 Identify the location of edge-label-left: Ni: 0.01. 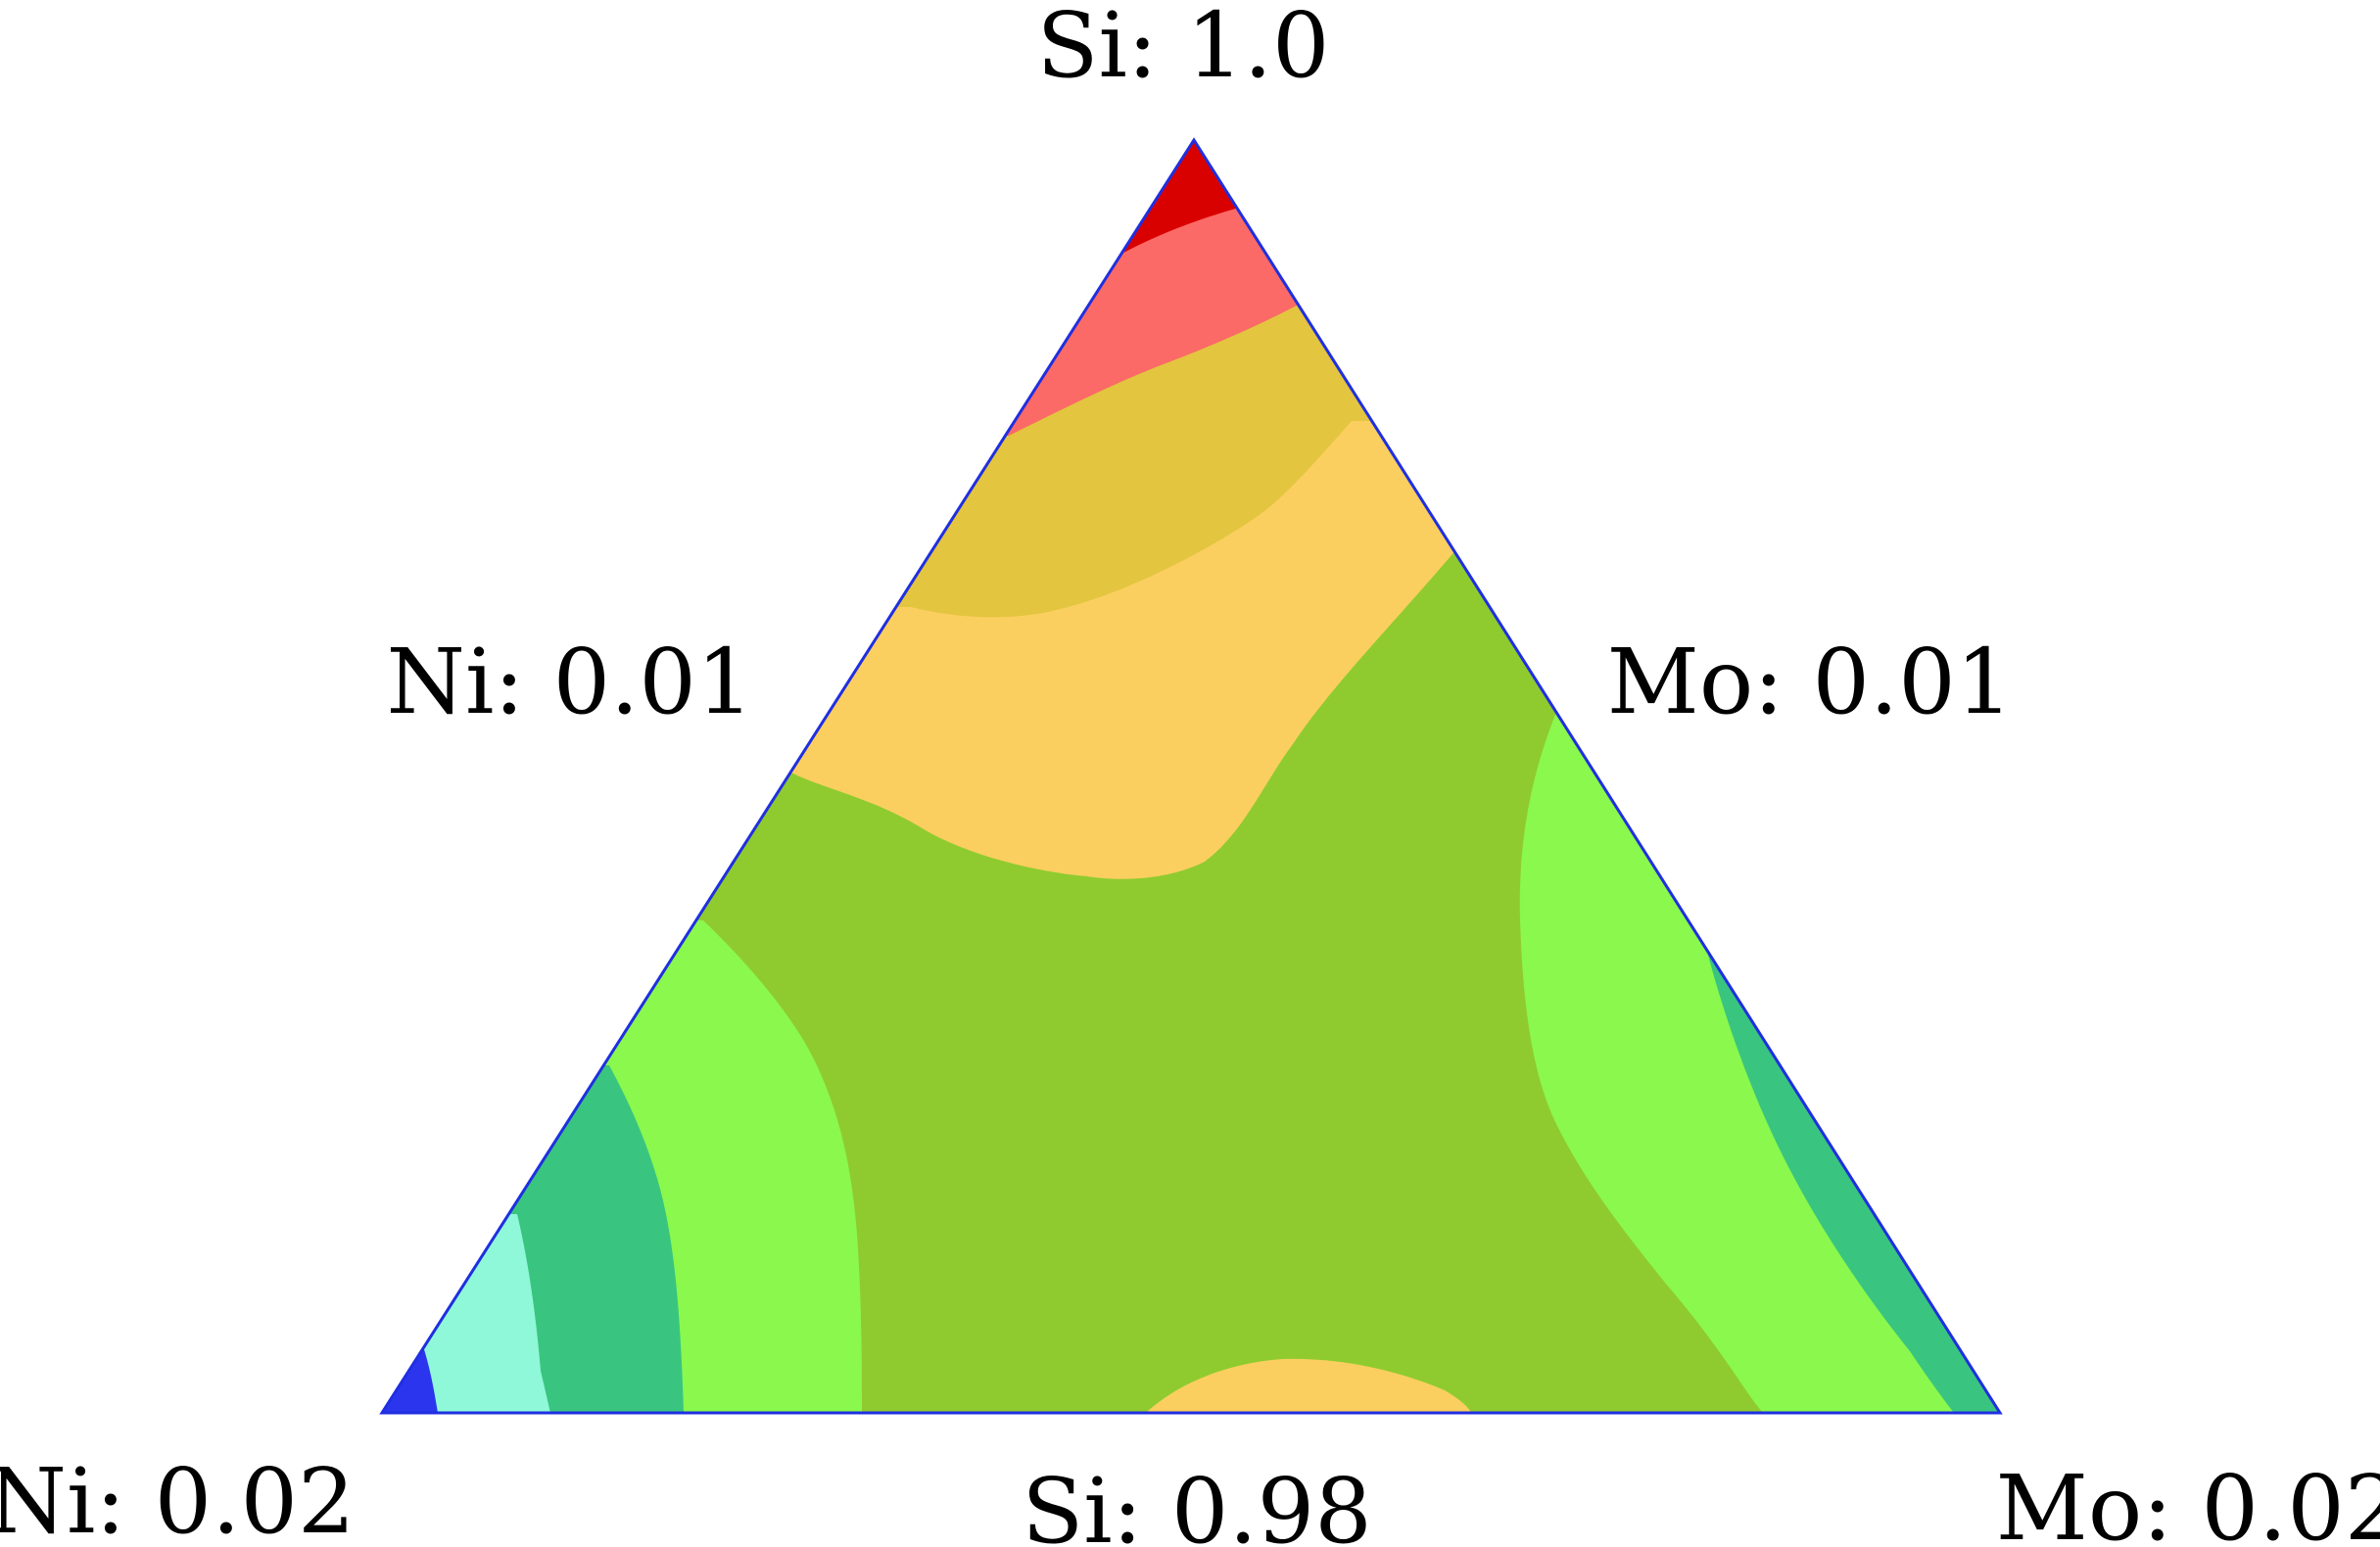
(569, 682).